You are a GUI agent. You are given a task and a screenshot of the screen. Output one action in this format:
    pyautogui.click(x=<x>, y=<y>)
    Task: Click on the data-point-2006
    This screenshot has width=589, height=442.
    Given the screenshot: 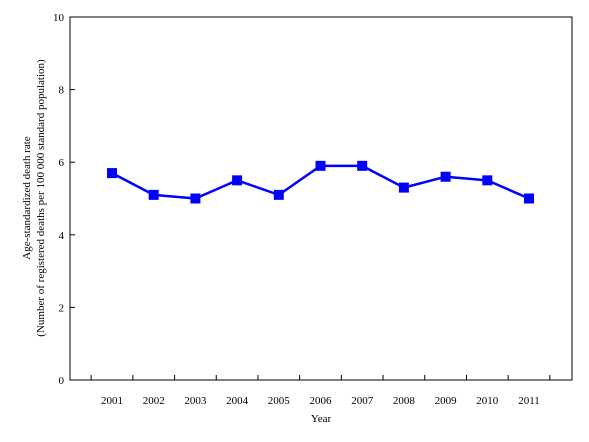 What is the action you would take?
    pyautogui.click(x=320, y=165)
    